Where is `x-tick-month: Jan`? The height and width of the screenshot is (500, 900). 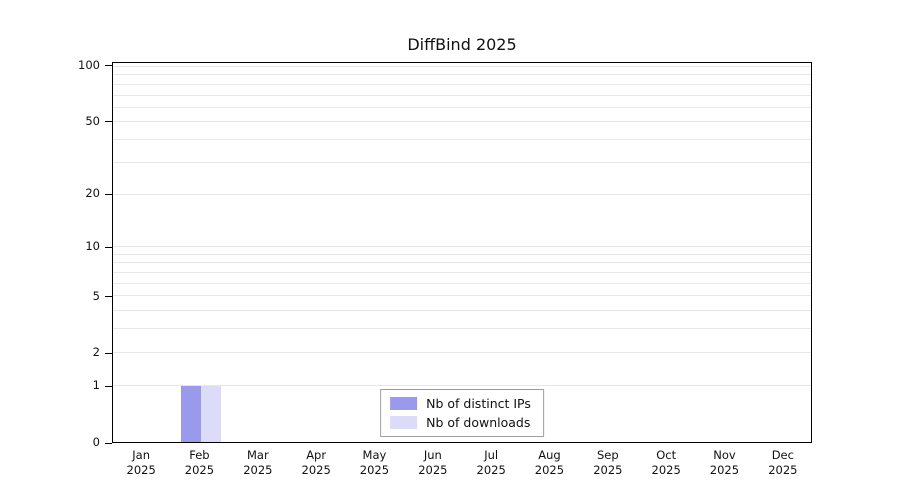 x-tick-month: Jan is located at coordinates (141, 455).